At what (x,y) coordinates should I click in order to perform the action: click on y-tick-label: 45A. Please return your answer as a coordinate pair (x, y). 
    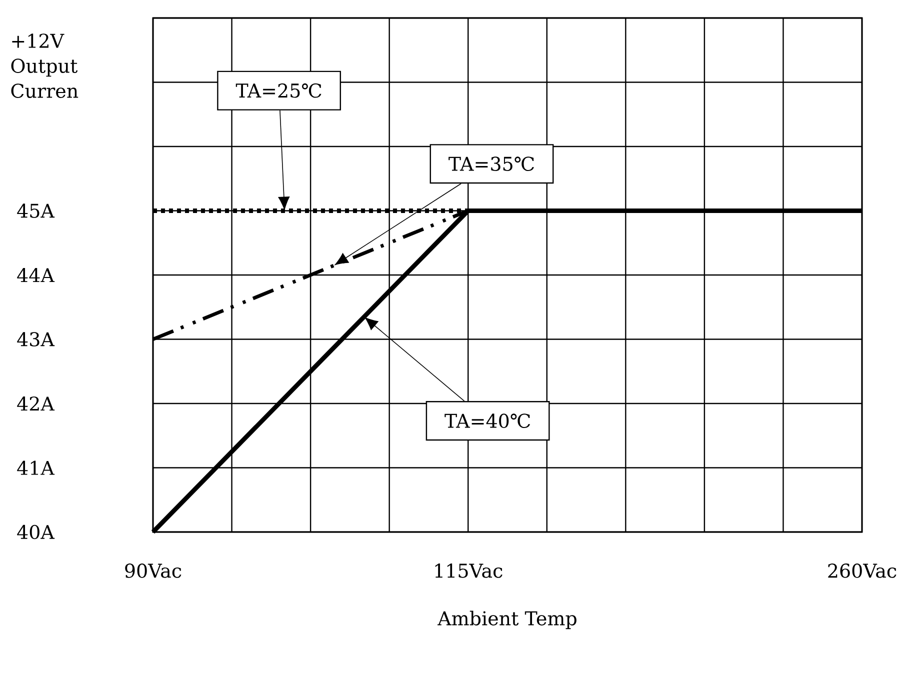
    Looking at the image, I should click on (36, 211).